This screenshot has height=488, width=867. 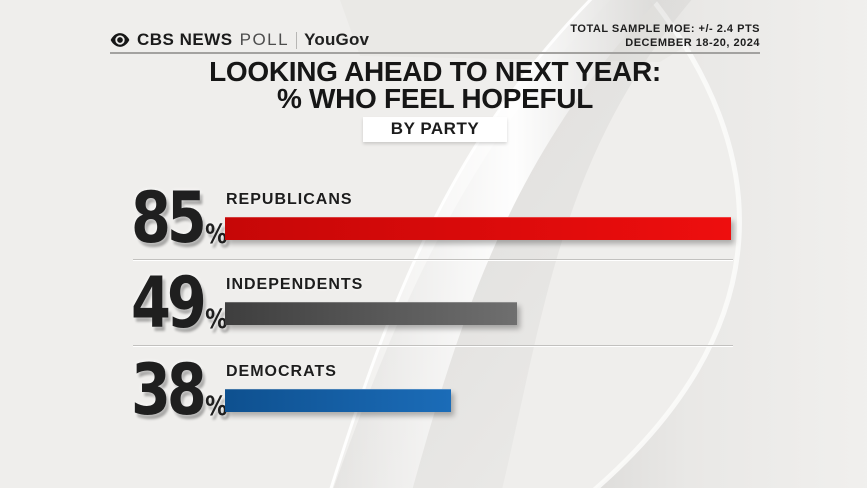 I want to click on bar-row-independents: 49 % INDEPENDENTS, so click(x=433, y=303).